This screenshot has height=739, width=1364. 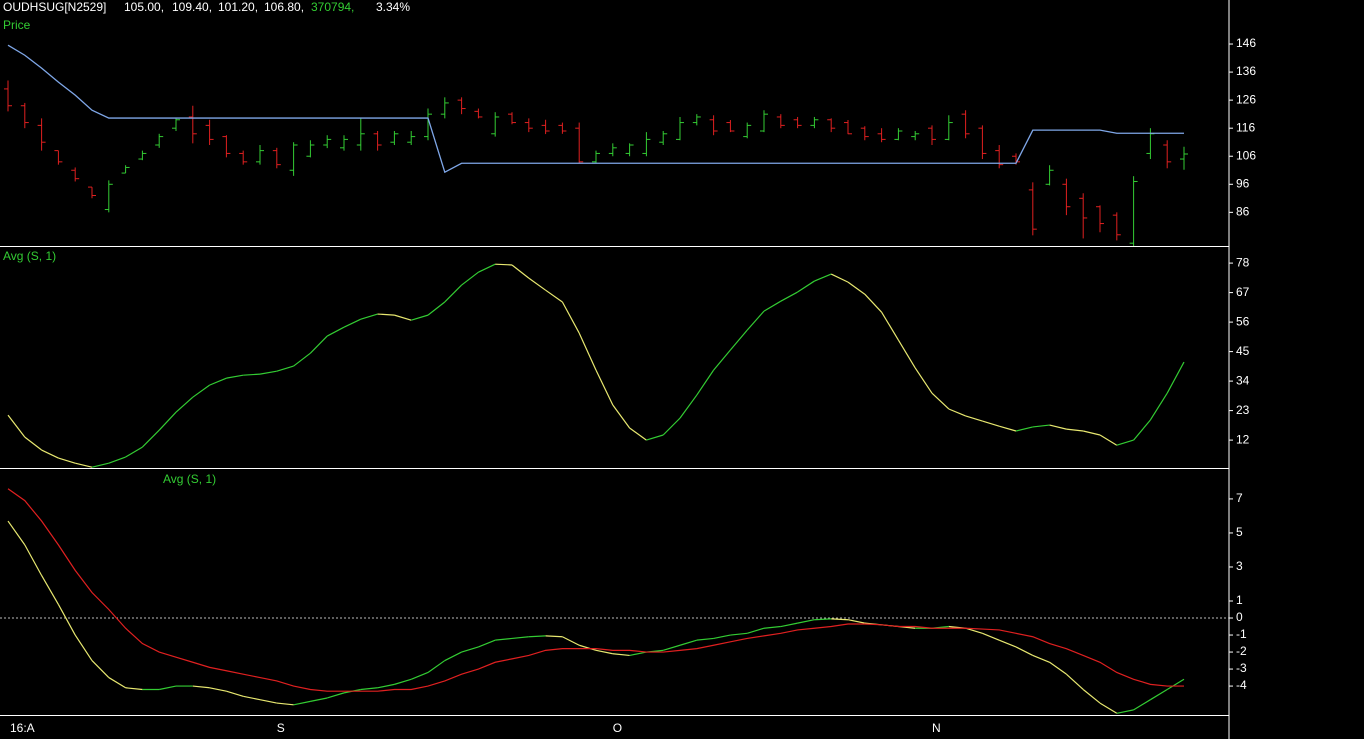 What do you see at coordinates (54, 7) in the screenshot?
I see `symbol: OUDHSUG[N2529]` at bounding box center [54, 7].